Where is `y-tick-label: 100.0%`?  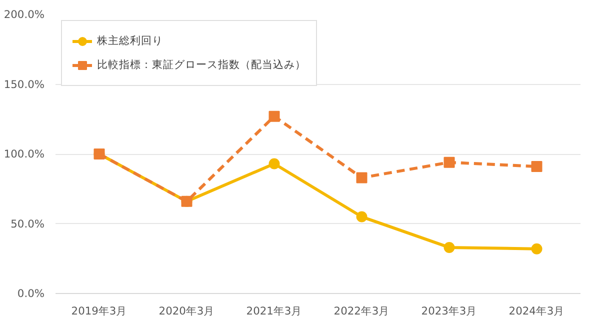 y-tick-label: 100.0% is located at coordinates (24, 154).